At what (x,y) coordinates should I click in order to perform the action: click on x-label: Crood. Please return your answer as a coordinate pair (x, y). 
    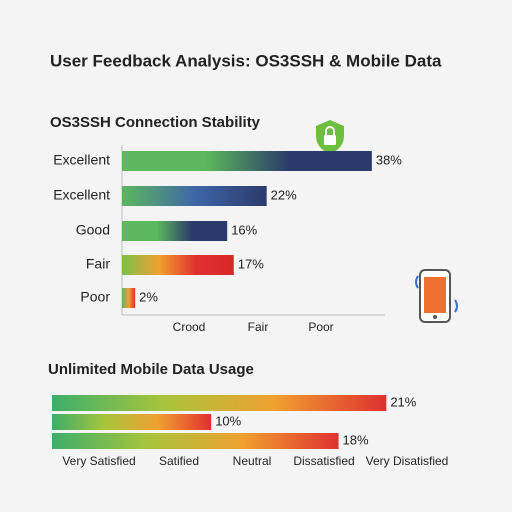
    Looking at the image, I should click on (189, 327).